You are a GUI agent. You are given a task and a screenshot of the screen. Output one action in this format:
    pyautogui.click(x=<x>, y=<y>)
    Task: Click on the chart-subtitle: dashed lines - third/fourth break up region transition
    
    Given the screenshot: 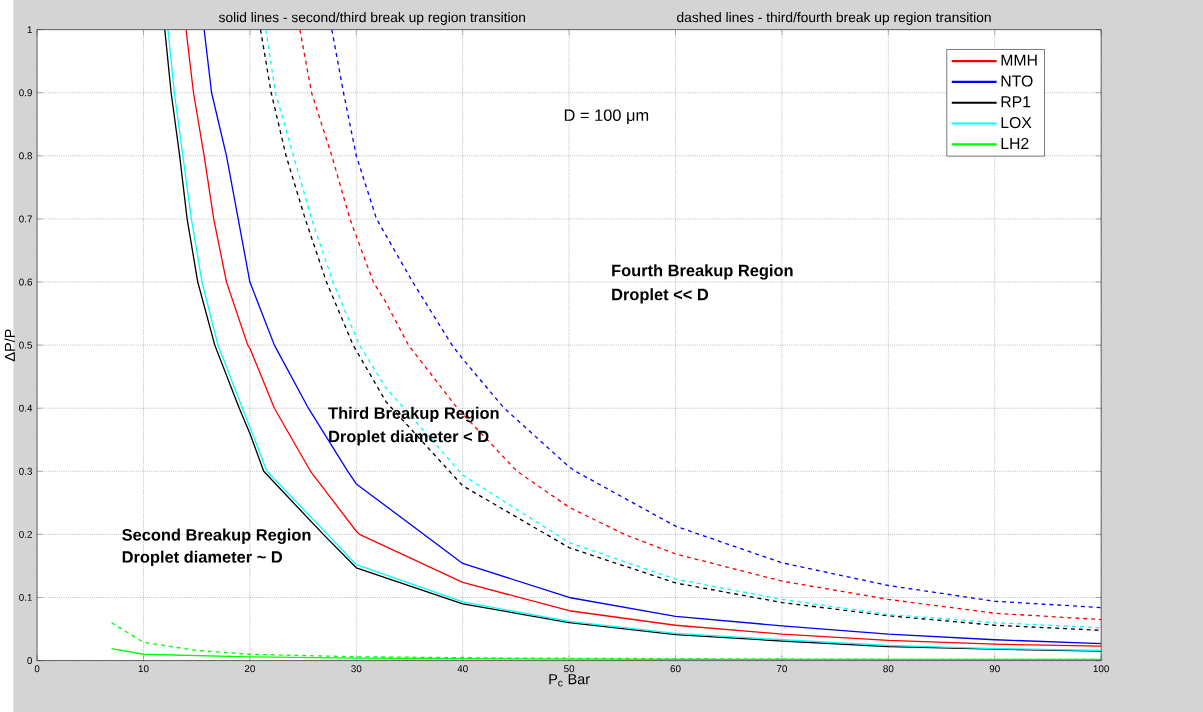 What is the action you would take?
    pyautogui.click(x=834, y=18)
    